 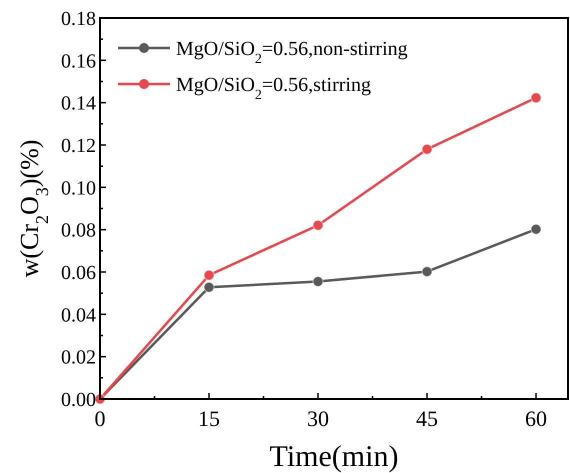 What do you see at coordinates (78, 400) in the screenshot?
I see `y-tick-label: 0.00` at bounding box center [78, 400].